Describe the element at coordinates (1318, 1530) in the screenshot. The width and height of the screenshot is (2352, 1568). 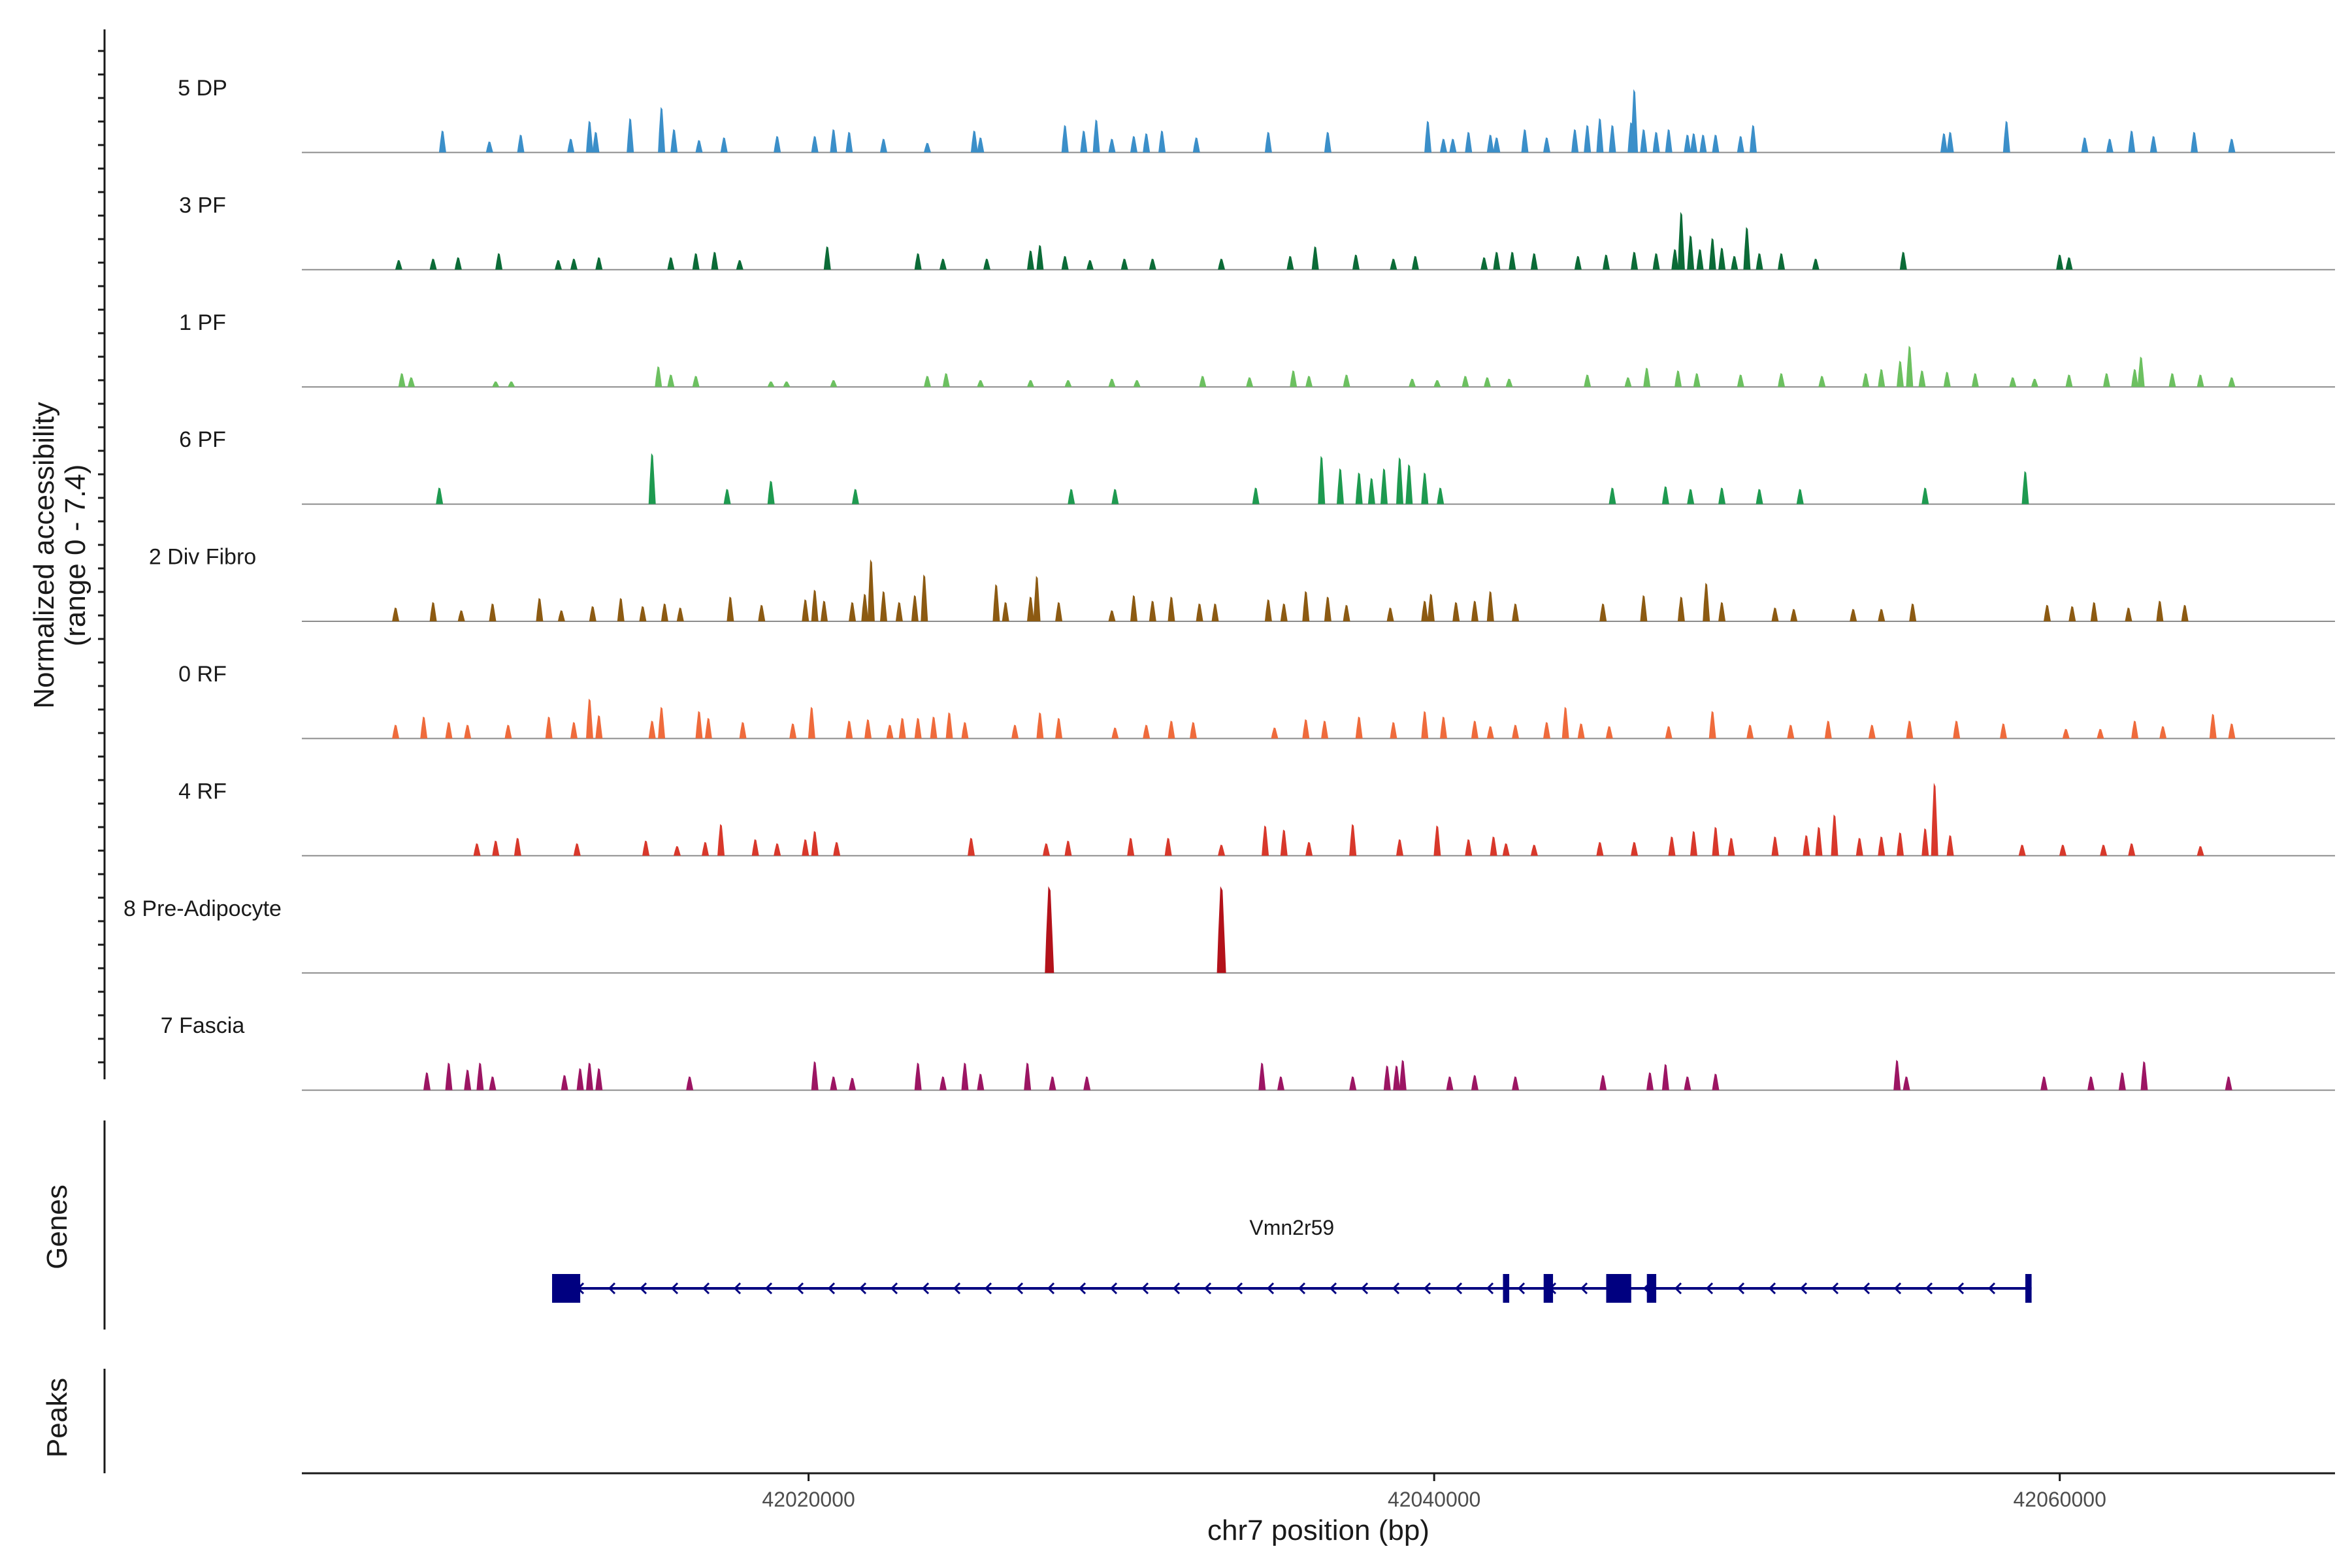
I see `x-axis-title: chr7 position (bp)` at that location.